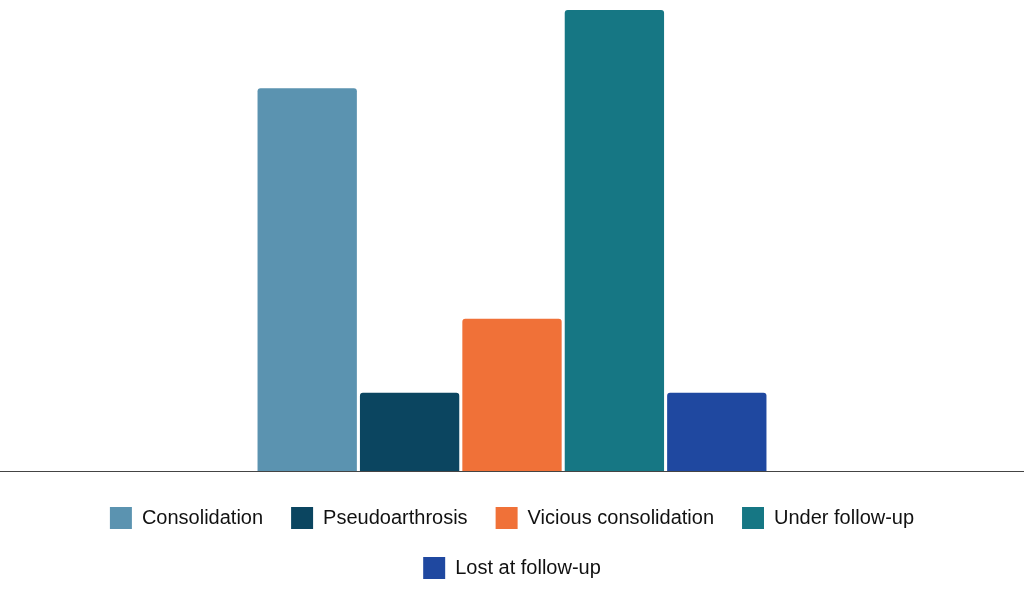 Image resolution: width=1024 pixels, height=589 pixels. Describe the element at coordinates (528, 566) in the screenshot. I see `legend-label: Lost at follow-up` at that location.